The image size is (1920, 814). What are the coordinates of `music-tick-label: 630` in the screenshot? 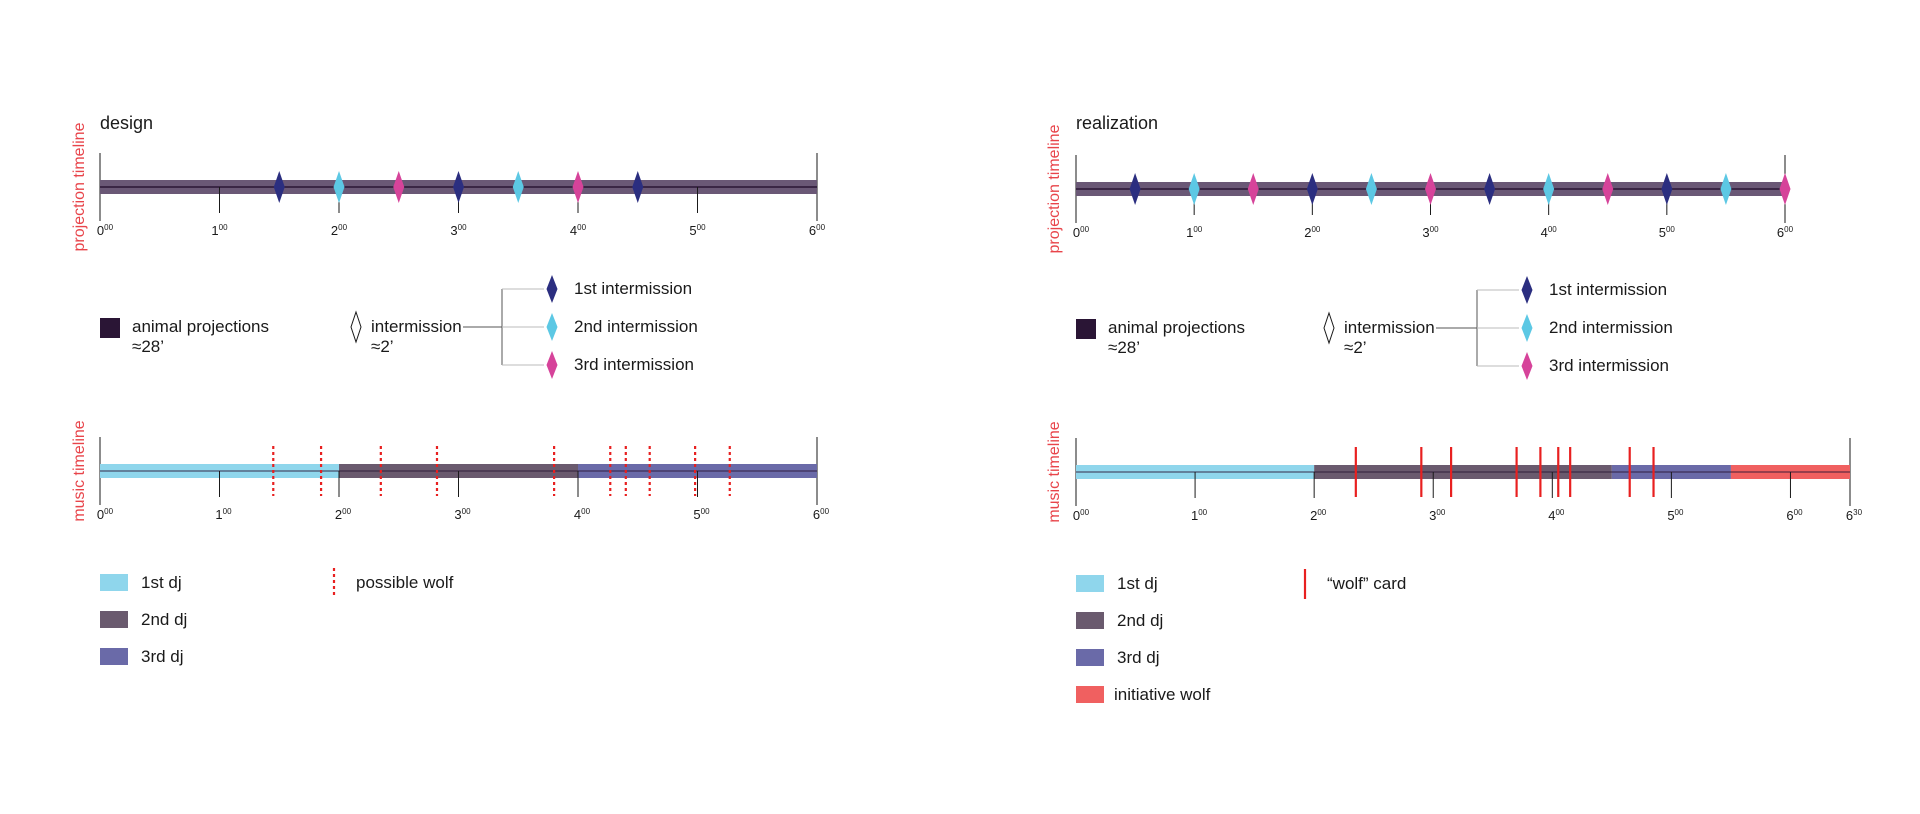 It's located at (1854, 515).